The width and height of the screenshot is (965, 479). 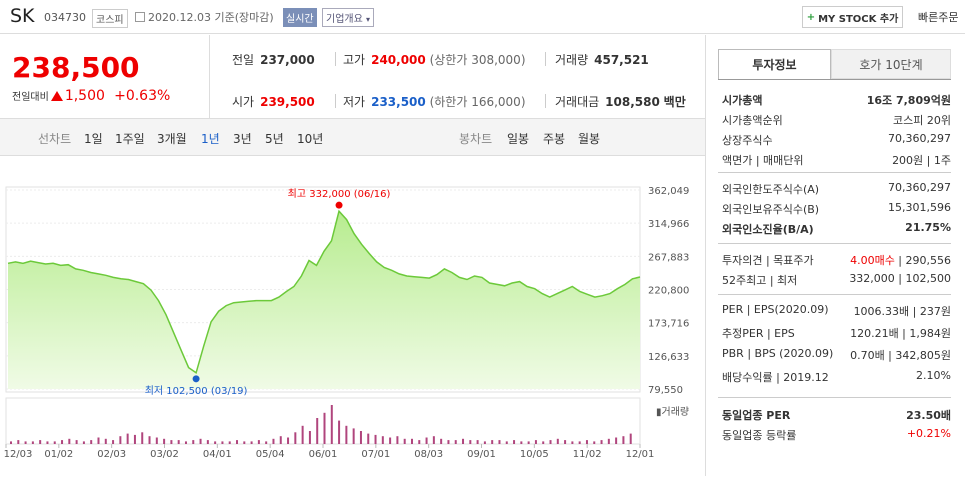 What do you see at coordinates (243, 60) in the screenshot?
I see `prev-label: 전일` at bounding box center [243, 60].